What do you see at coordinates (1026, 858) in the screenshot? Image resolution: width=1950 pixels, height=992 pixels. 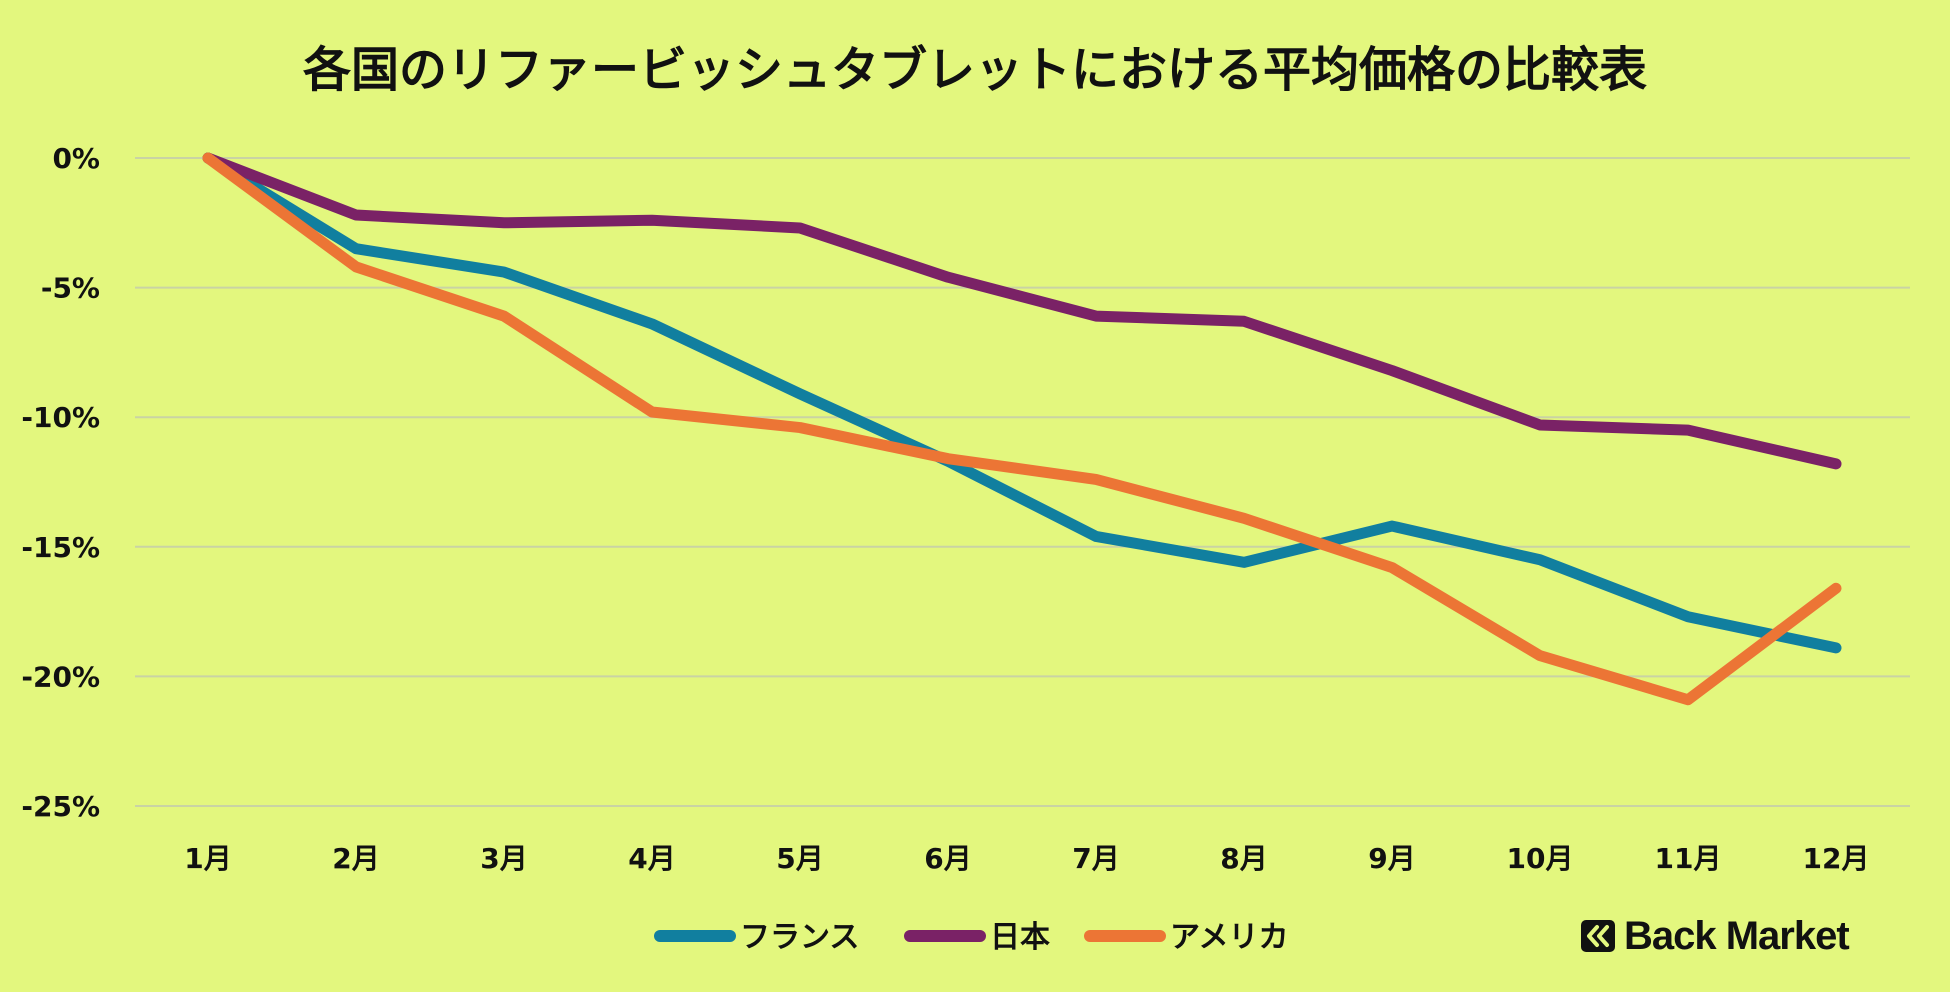 I see `x-axis-ticks: 1月 2月 3月 4月 5月 6月 7月 8月 9月 10月 11月 12月` at bounding box center [1026, 858].